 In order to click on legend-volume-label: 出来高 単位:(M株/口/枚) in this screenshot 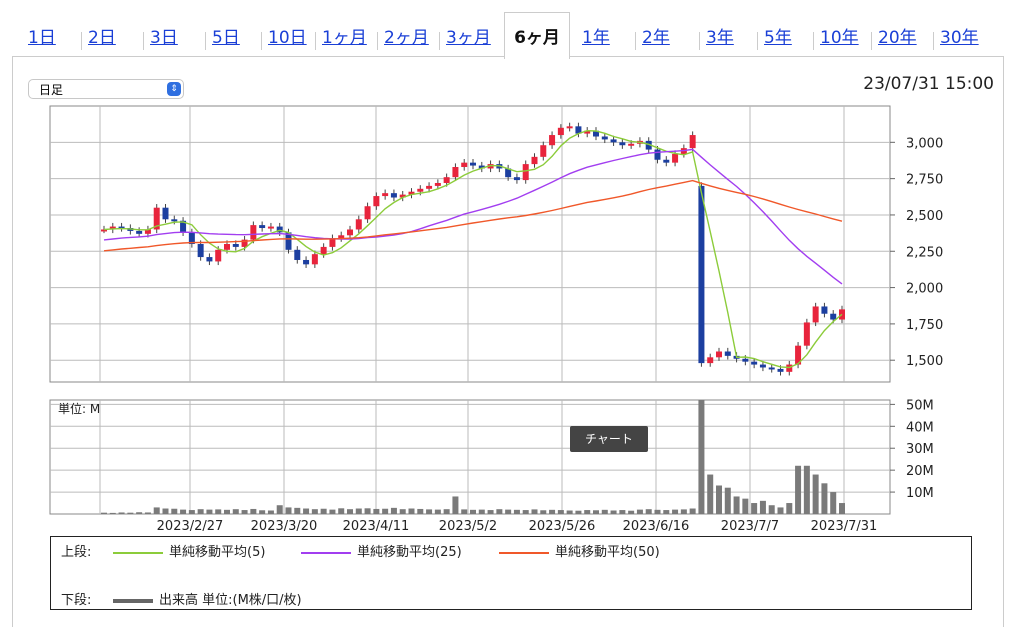, I will do `click(230, 600)`.